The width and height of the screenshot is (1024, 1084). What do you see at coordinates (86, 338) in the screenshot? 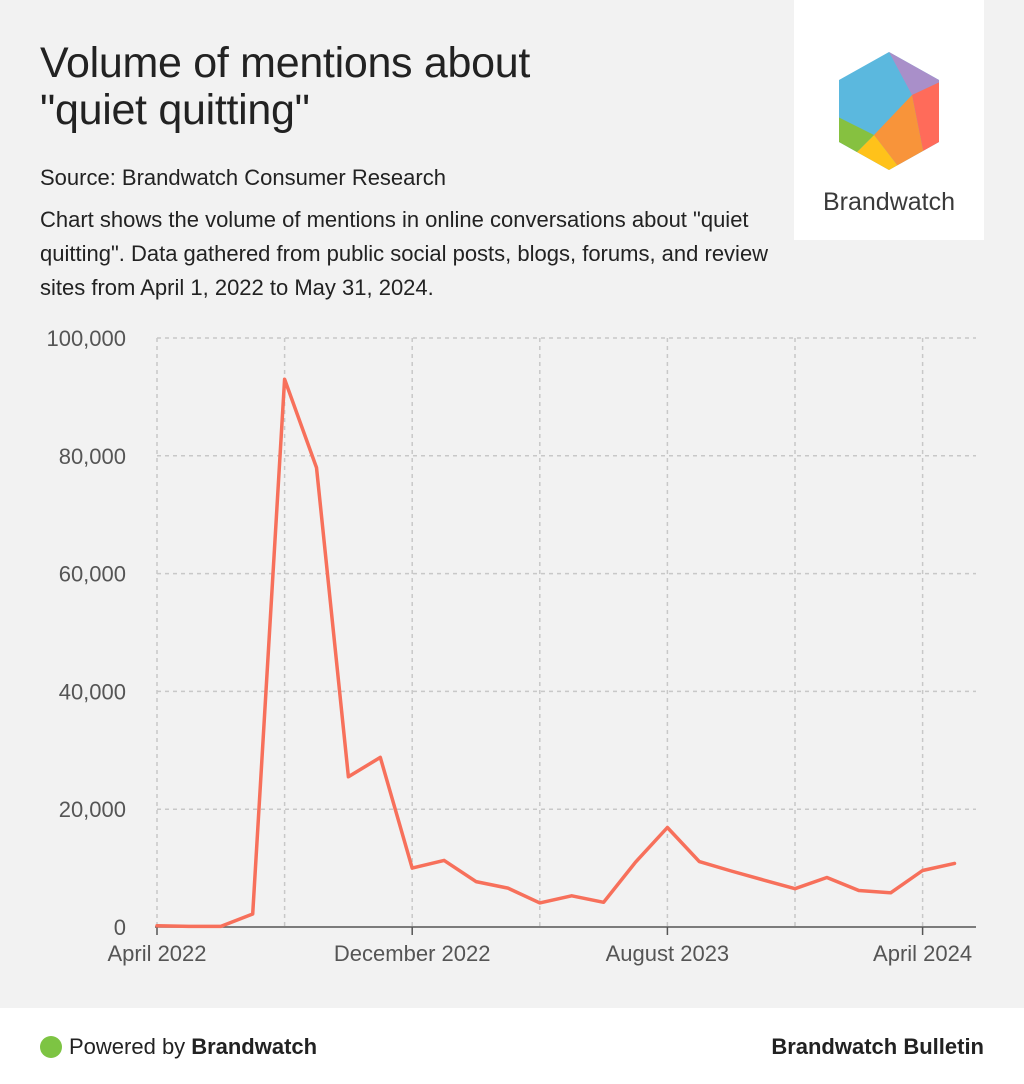
I see `y-tick-label: 100,000` at bounding box center [86, 338].